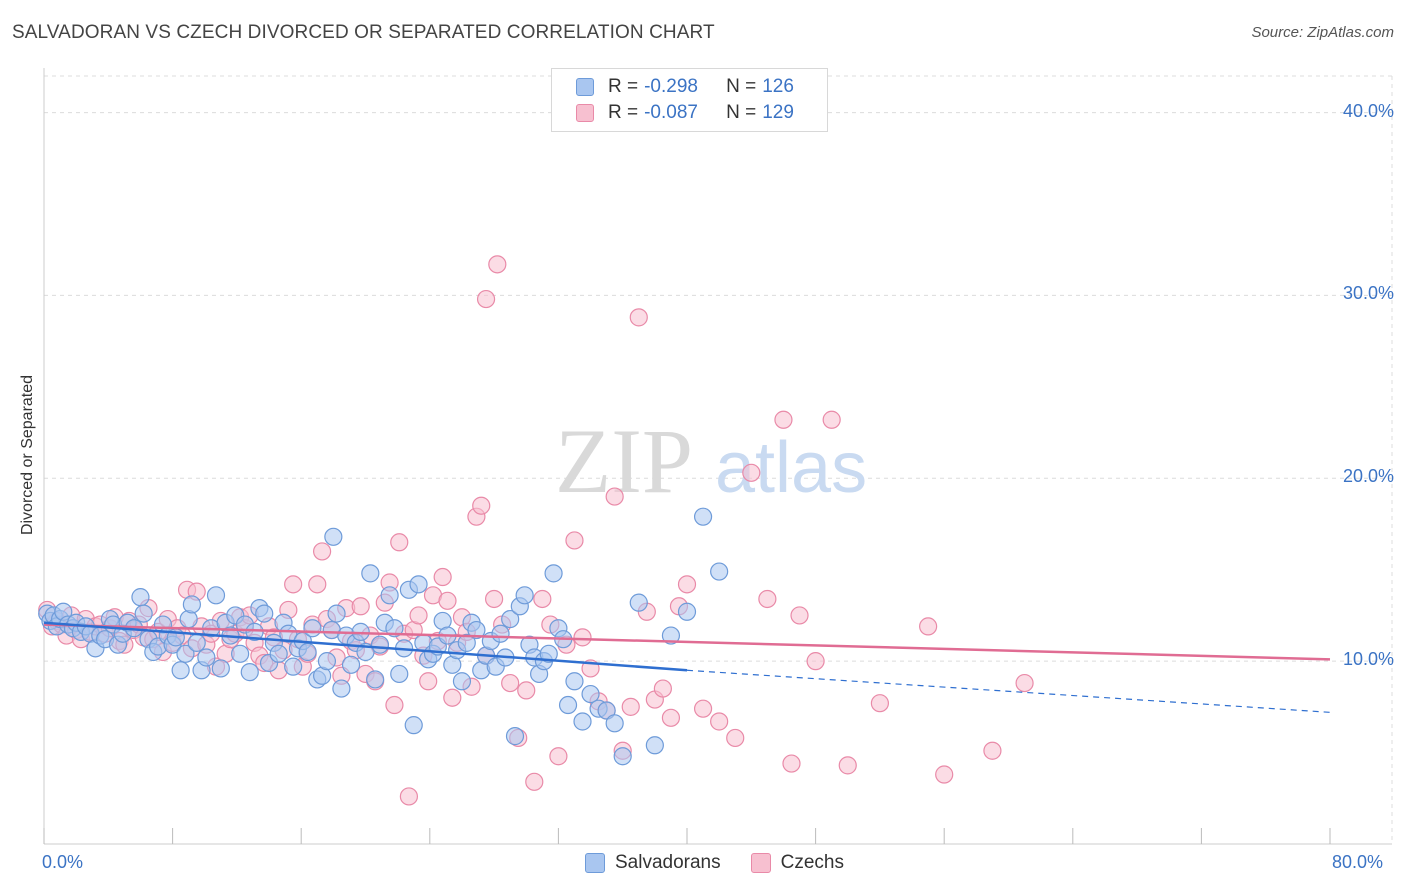 The image size is (1406, 892). What do you see at coordinates (1368, 110) in the screenshot?
I see `y-tick-label: 40.0%` at bounding box center [1368, 110].